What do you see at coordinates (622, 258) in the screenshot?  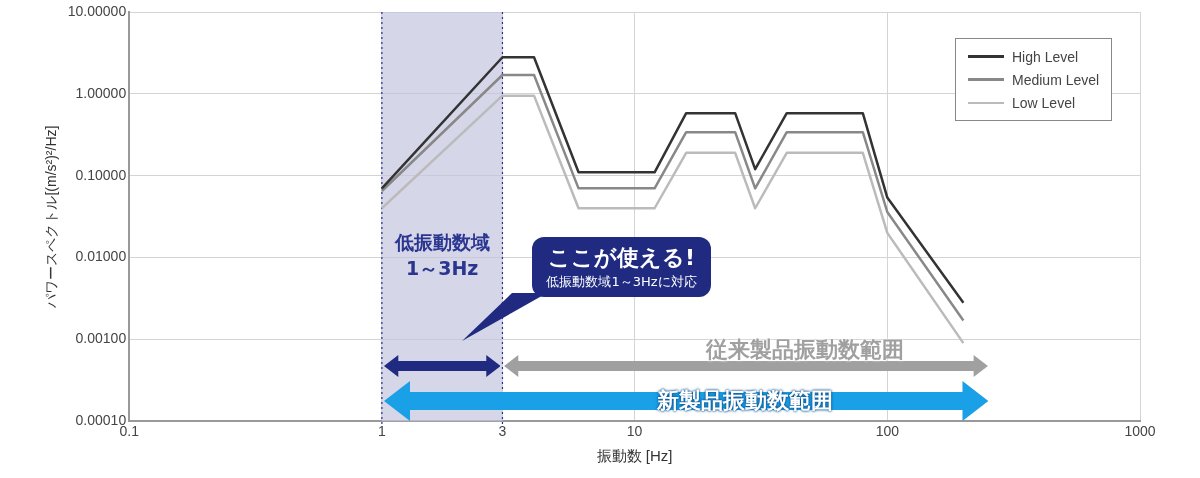 I see `annotation: ここが使える!` at bounding box center [622, 258].